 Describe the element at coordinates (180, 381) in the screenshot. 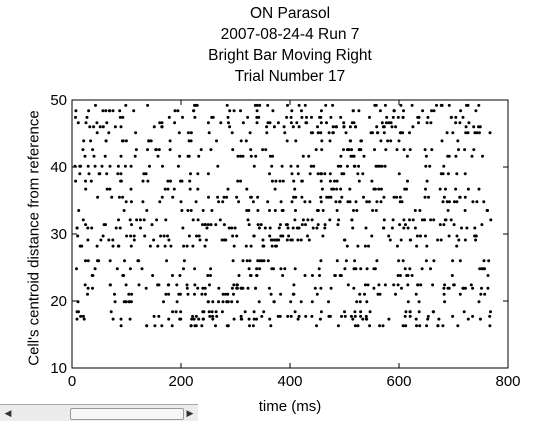

I see `x-tick-label: 200` at that location.